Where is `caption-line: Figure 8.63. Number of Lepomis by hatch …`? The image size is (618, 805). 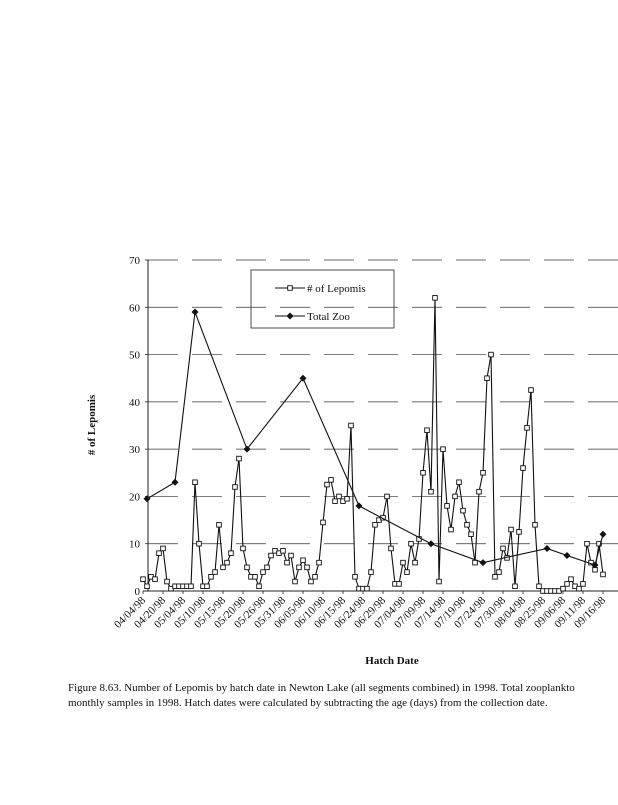 caption-line: Figure 8.63. Number of Lepomis by hatch … is located at coordinates (321, 688).